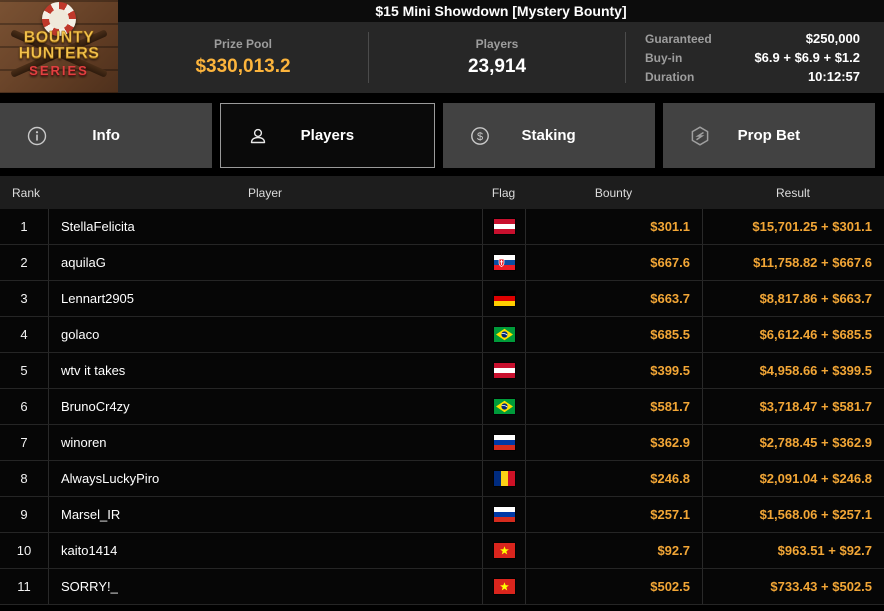  What do you see at coordinates (752, 76) in the screenshot?
I see `detail-row: Duration 10:12:57` at bounding box center [752, 76].